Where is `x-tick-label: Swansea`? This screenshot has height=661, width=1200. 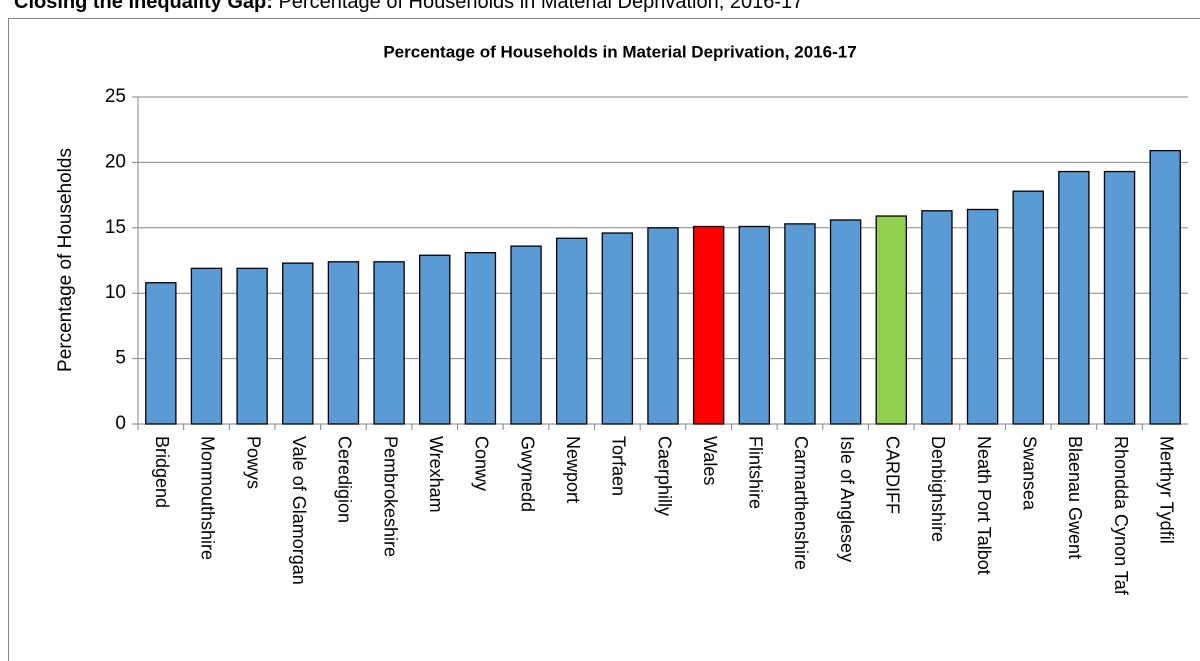 x-tick-label: Swansea is located at coordinates (1029, 473).